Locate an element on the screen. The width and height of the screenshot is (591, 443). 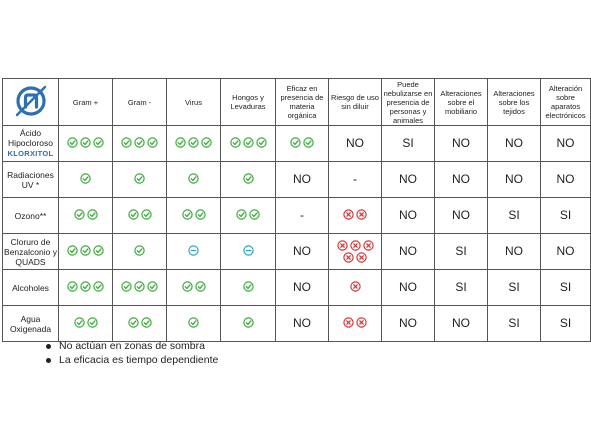
row-label: Radiaciones UV * is located at coordinates (30, 179).